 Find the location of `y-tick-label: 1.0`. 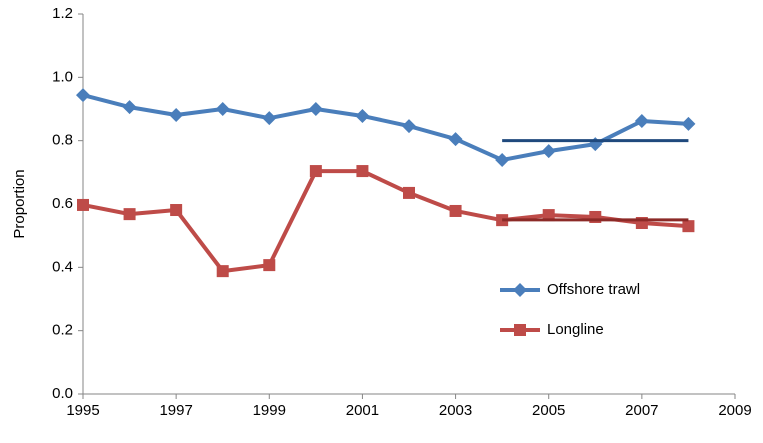

y-tick-label: 1.0 is located at coordinates (62, 76).